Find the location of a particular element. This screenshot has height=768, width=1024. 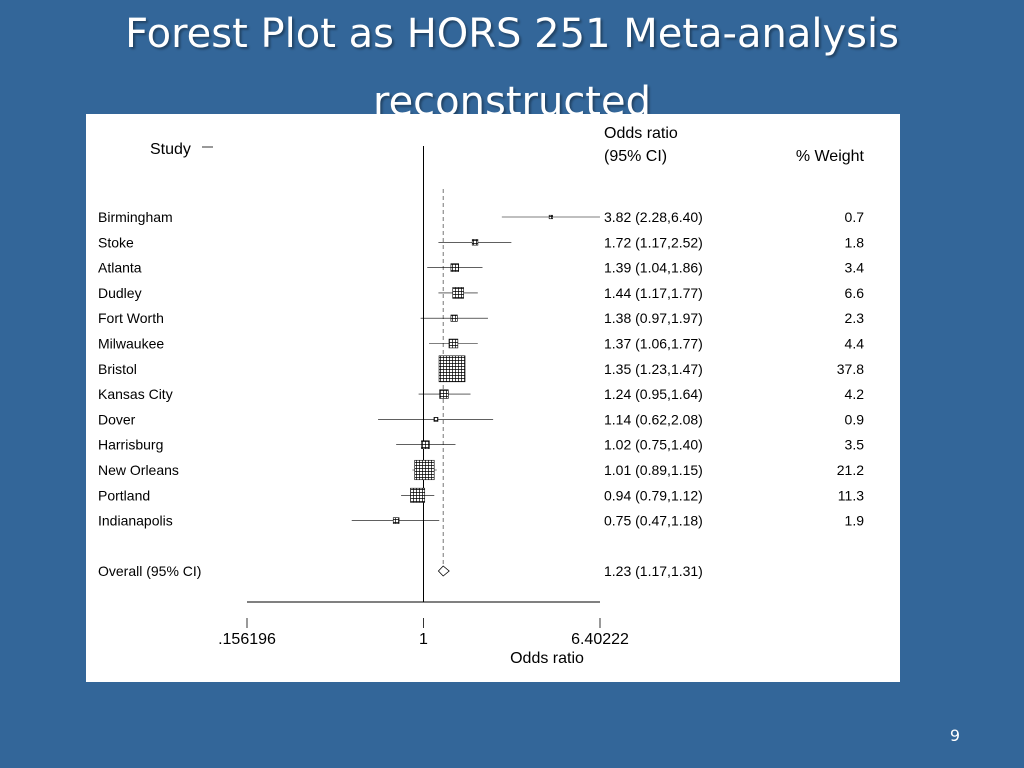

study-label: Indianapolis is located at coordinates (135, 521).